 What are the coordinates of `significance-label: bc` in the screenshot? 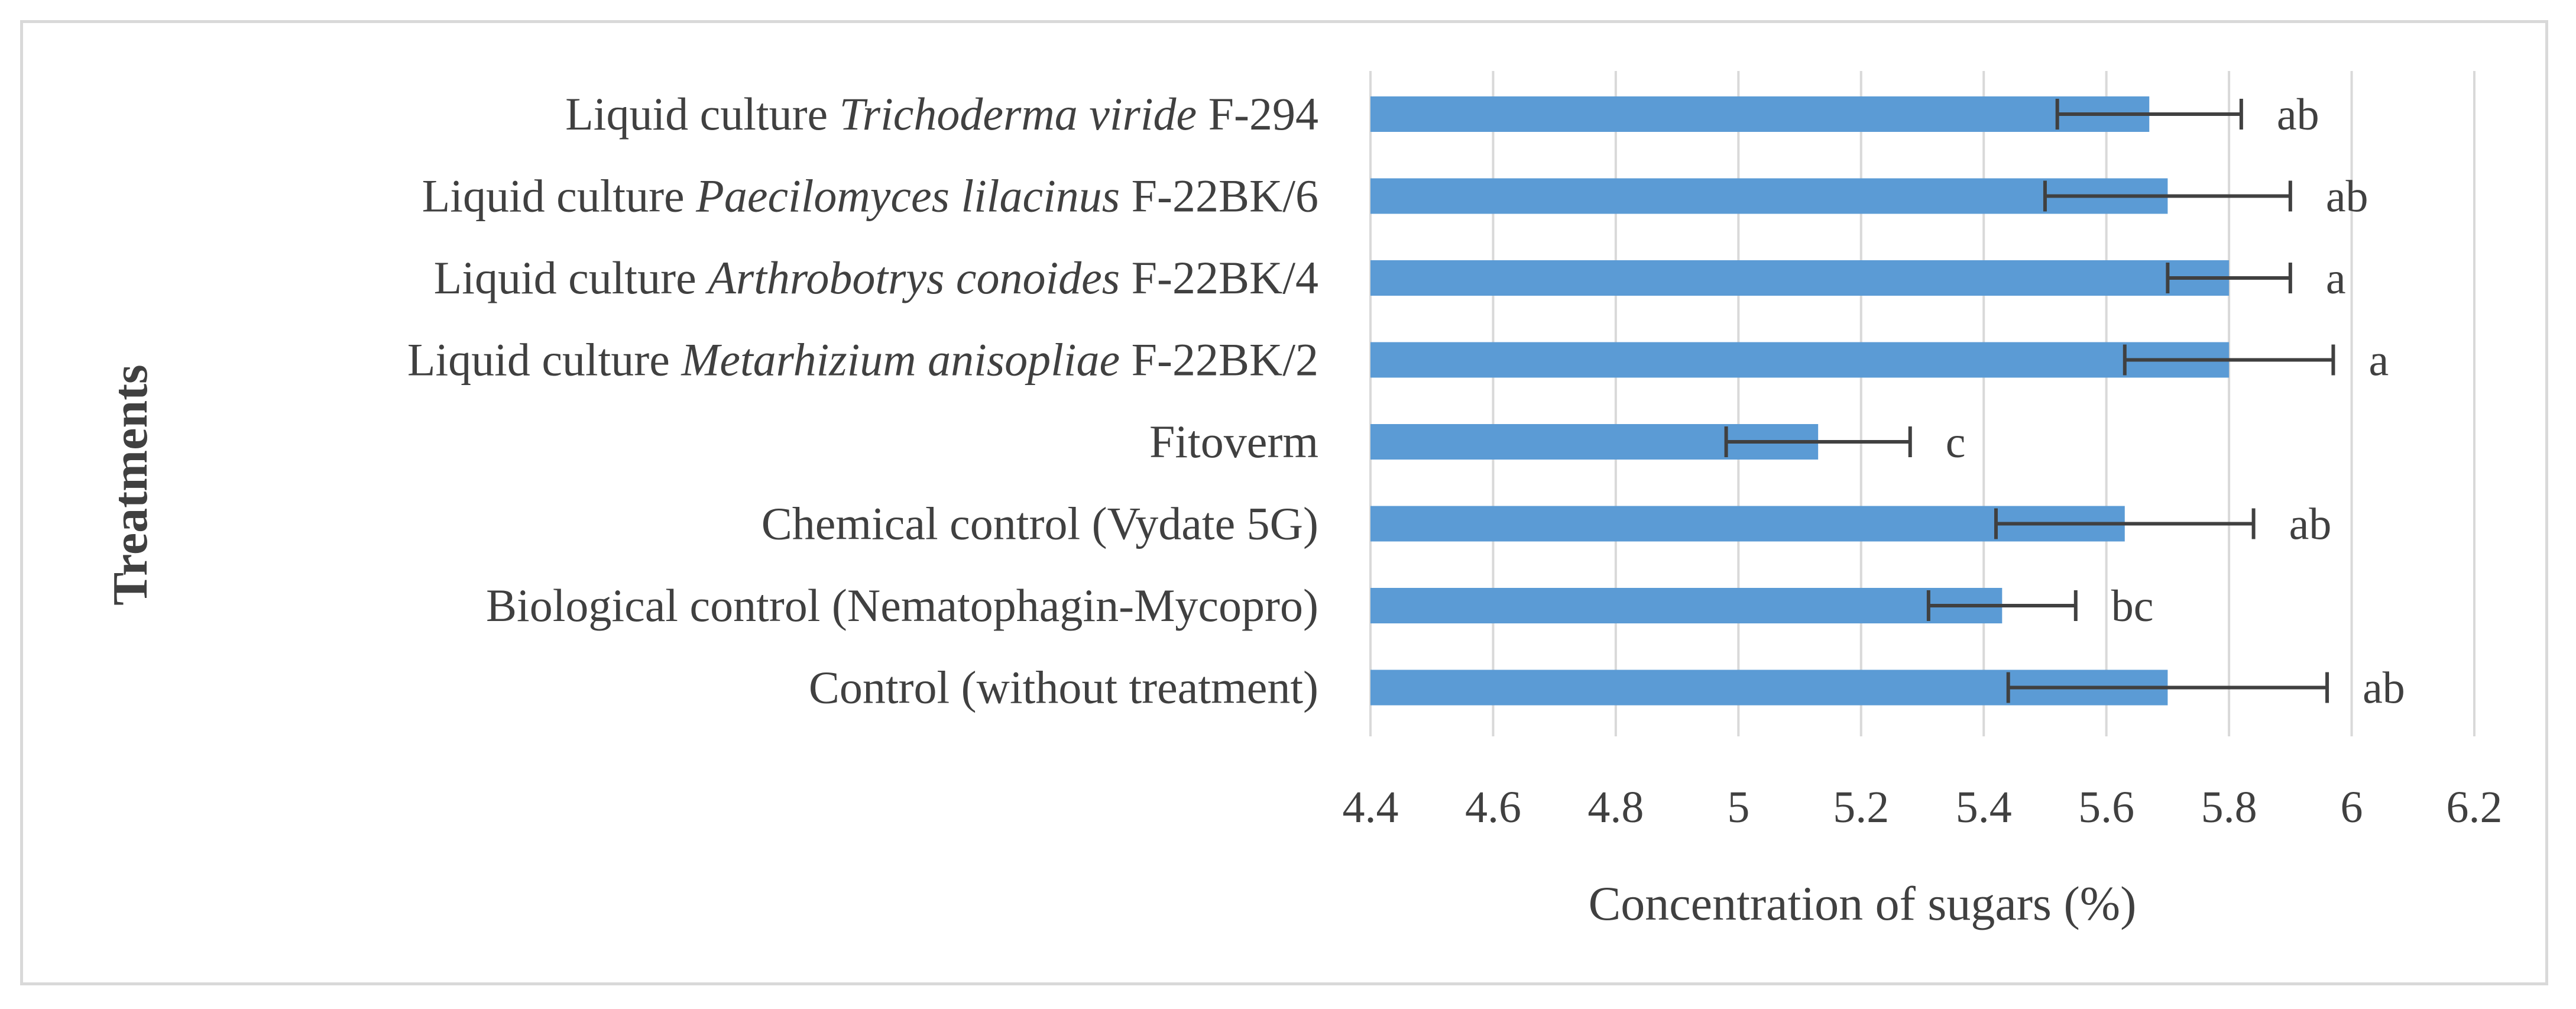 It's located at (2132, 606).